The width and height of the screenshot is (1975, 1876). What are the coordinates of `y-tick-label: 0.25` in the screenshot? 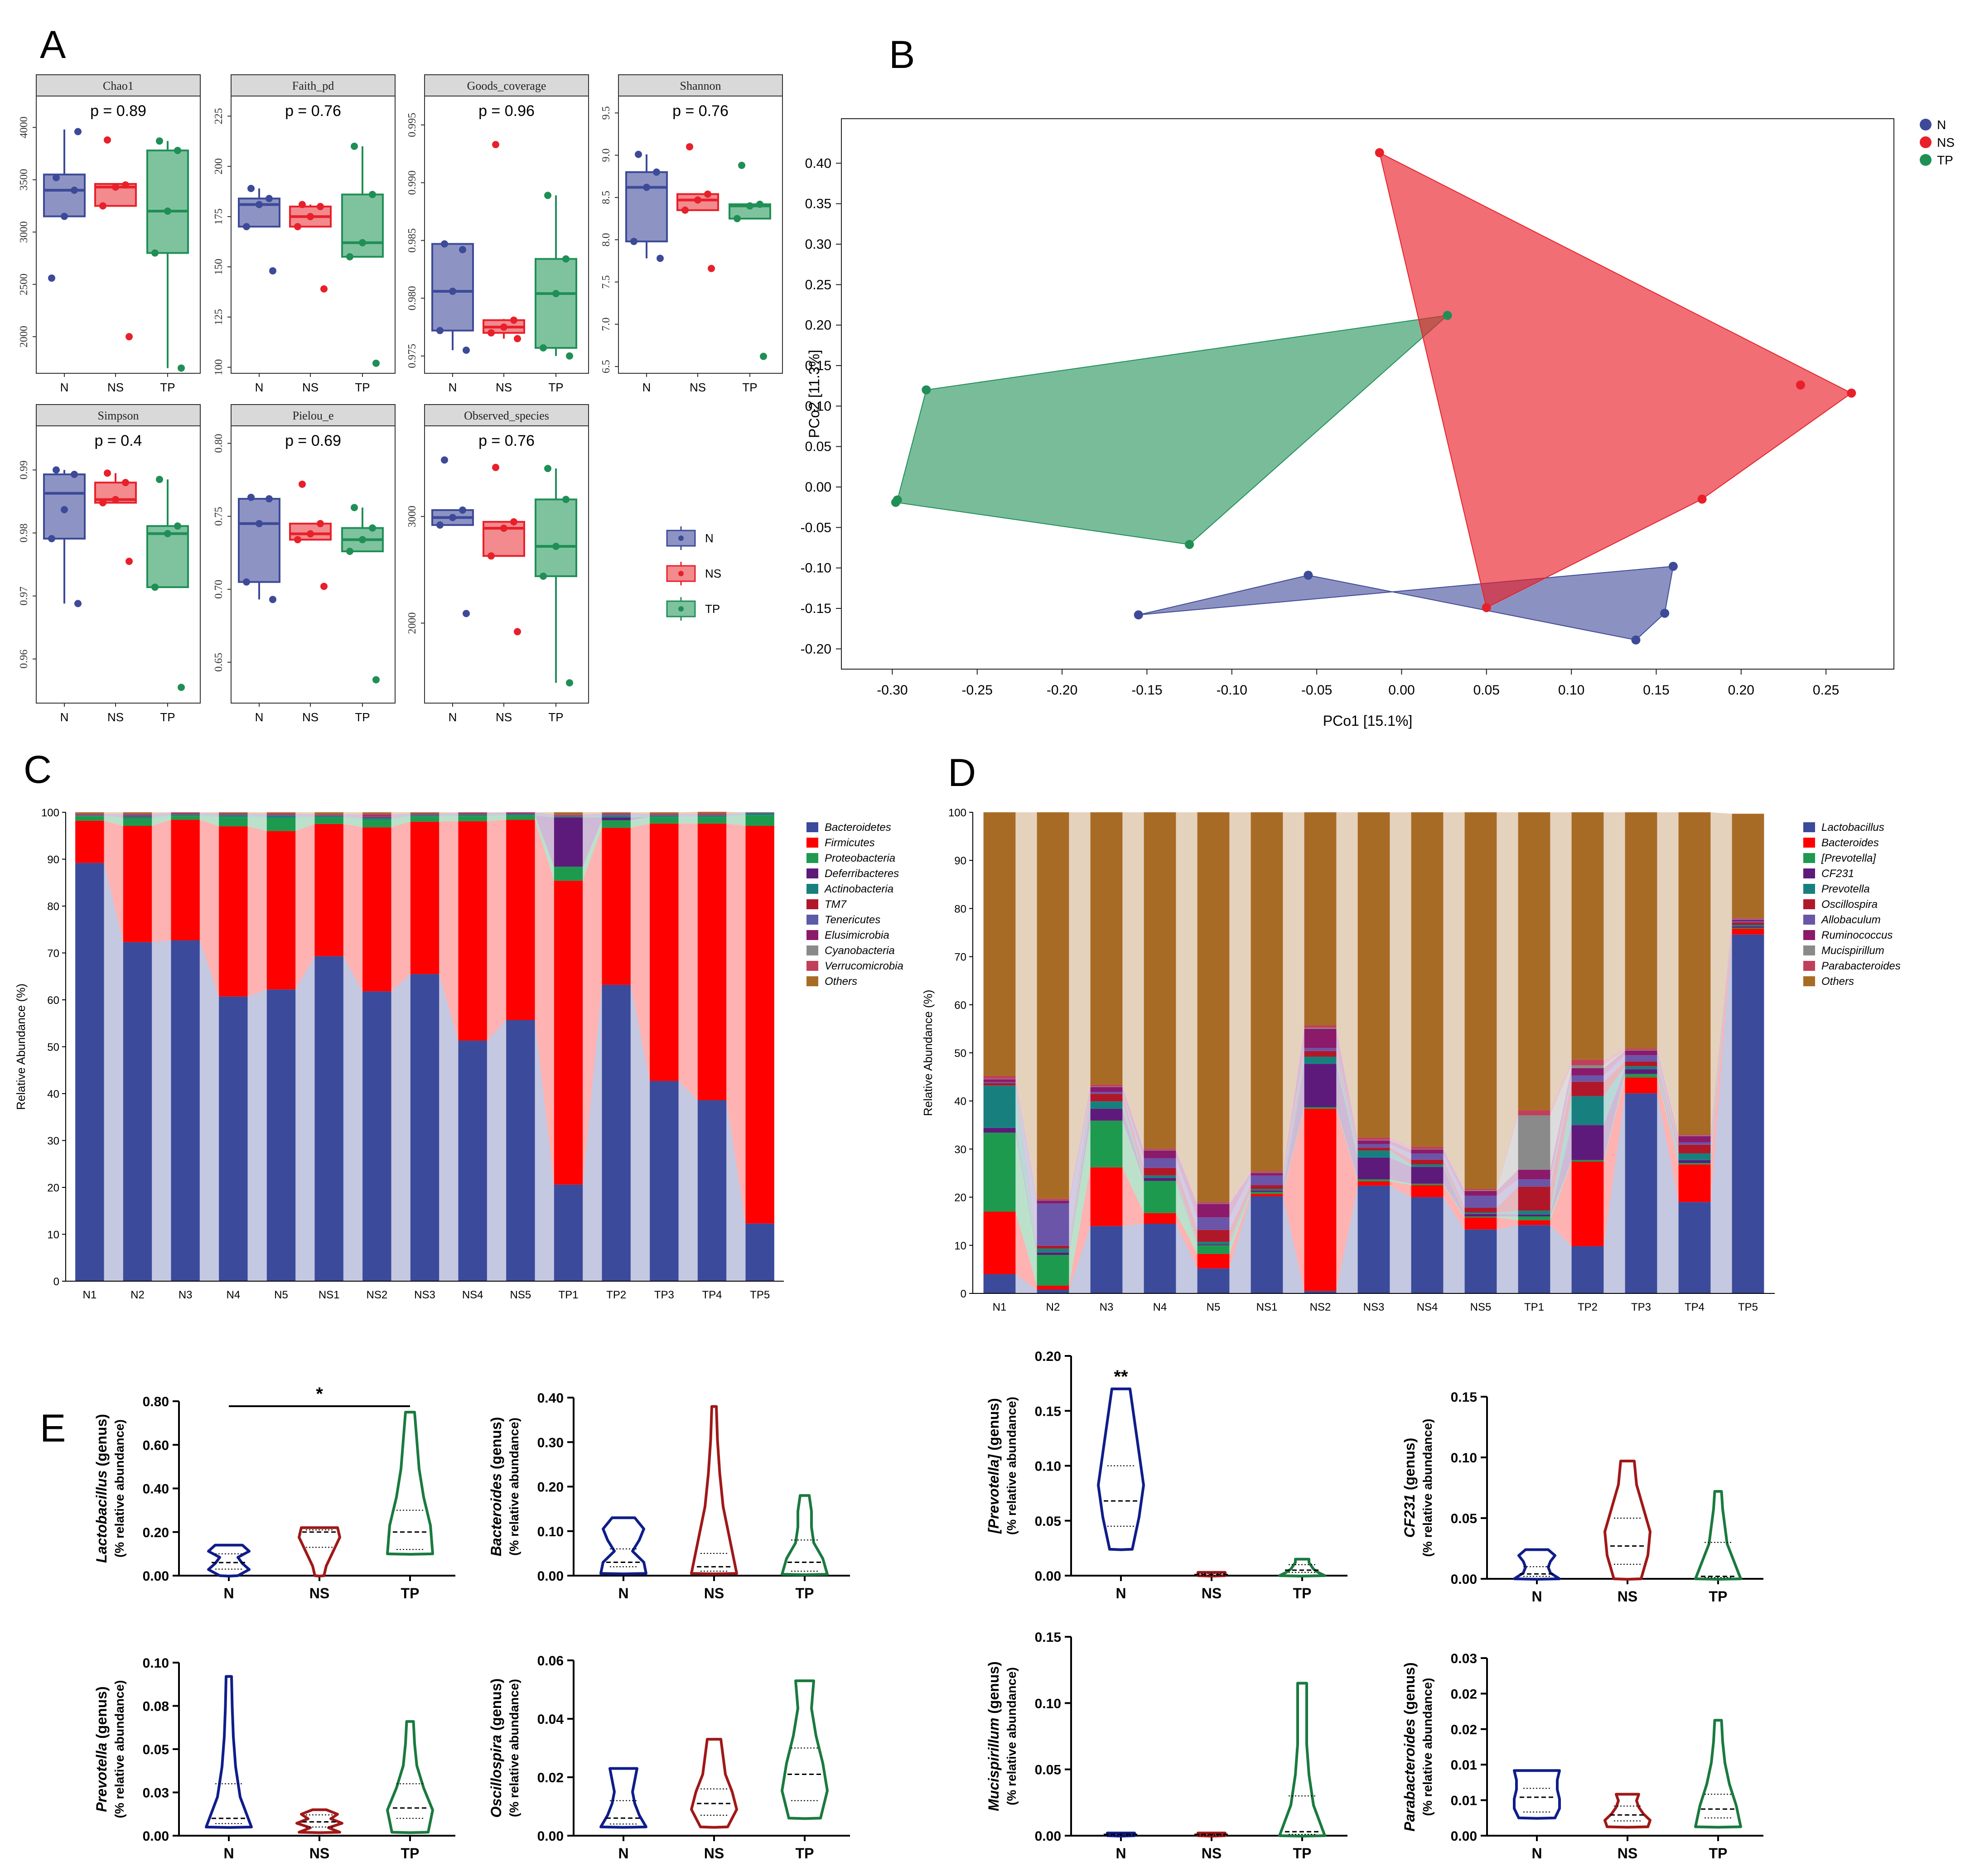 It's located at (818, 284).